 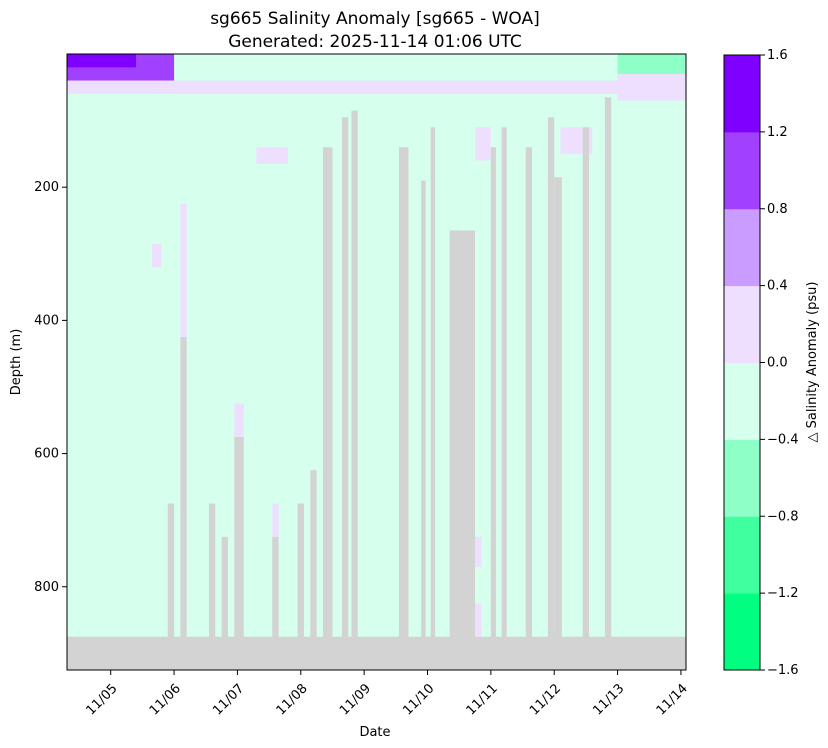 I want to click on y-tick-label: 600, so click(x=46, y=454).